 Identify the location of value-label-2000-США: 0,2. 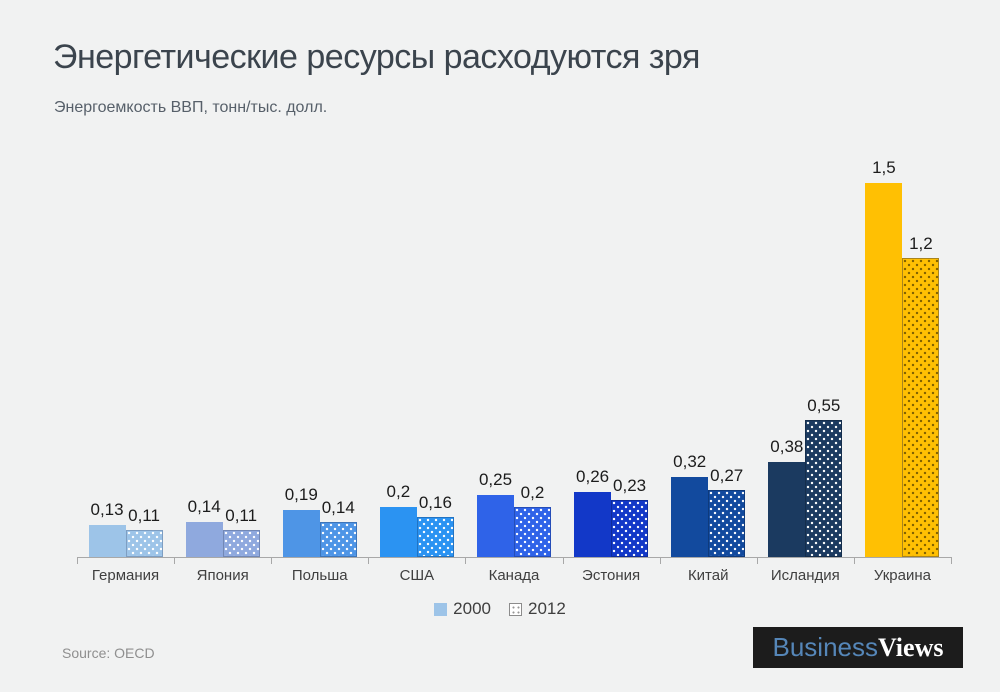
(398, 491).